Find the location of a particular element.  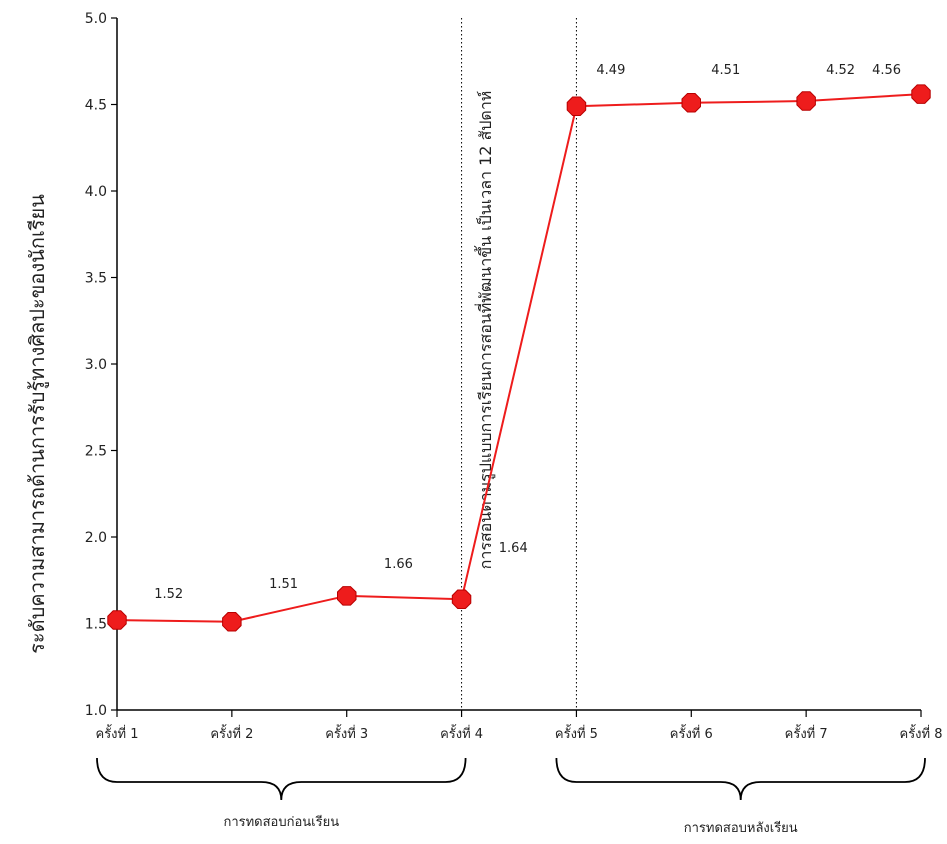

data-label: 1.64 is located at coordinates (513, 548).